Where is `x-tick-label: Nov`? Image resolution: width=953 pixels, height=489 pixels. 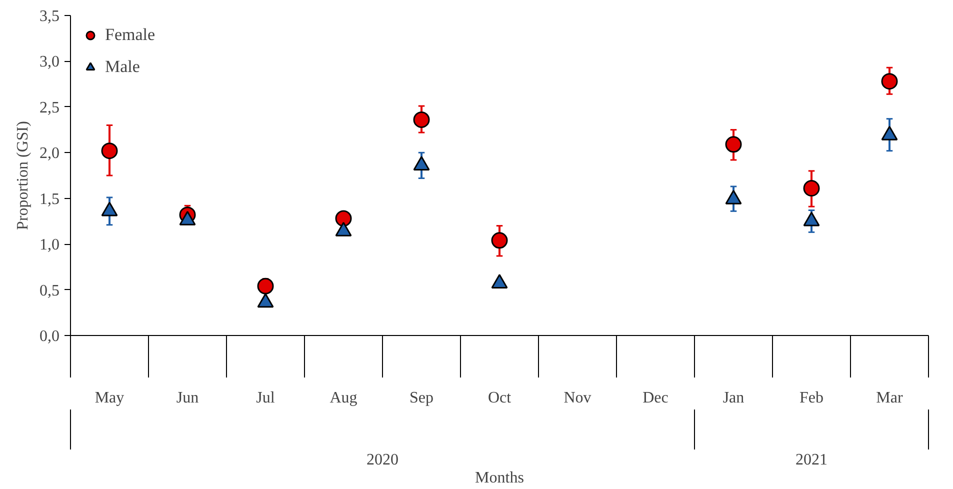 x-tick-label: Nov is located at coordinates (578, 398).